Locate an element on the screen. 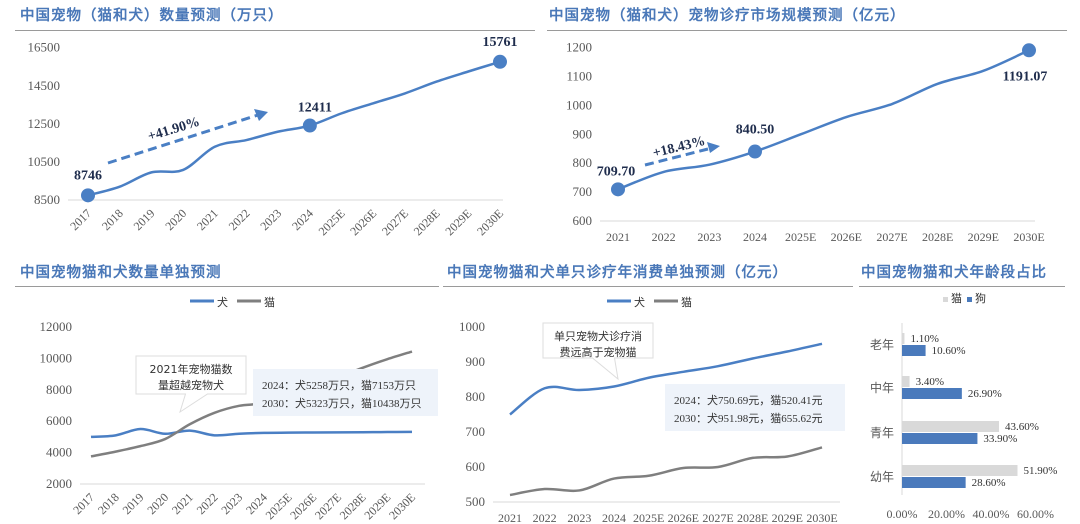  chart1-y-tick: 10500 is located at coordinates (44, 161).